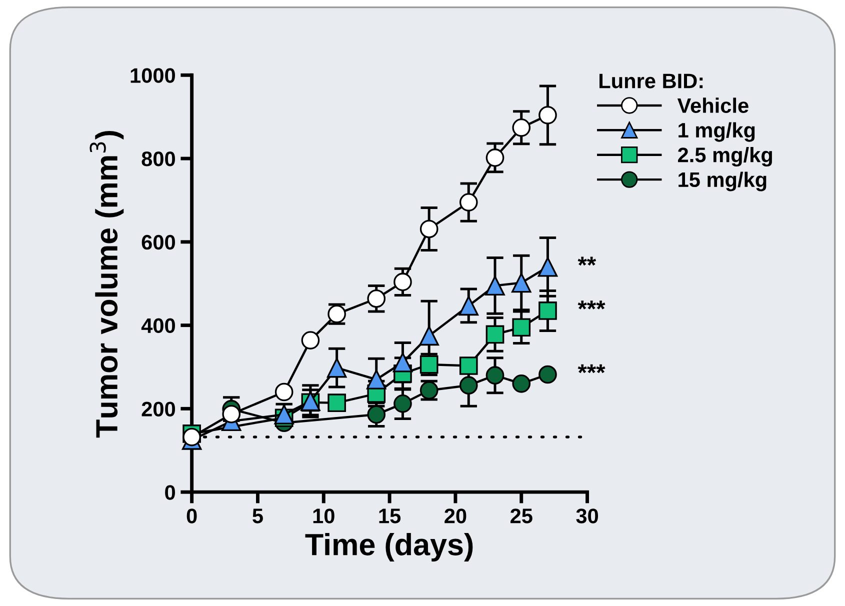 The height and width of the screenshot is (606, 845). I want to click on y-tick-label: 600, so click(158, 242).